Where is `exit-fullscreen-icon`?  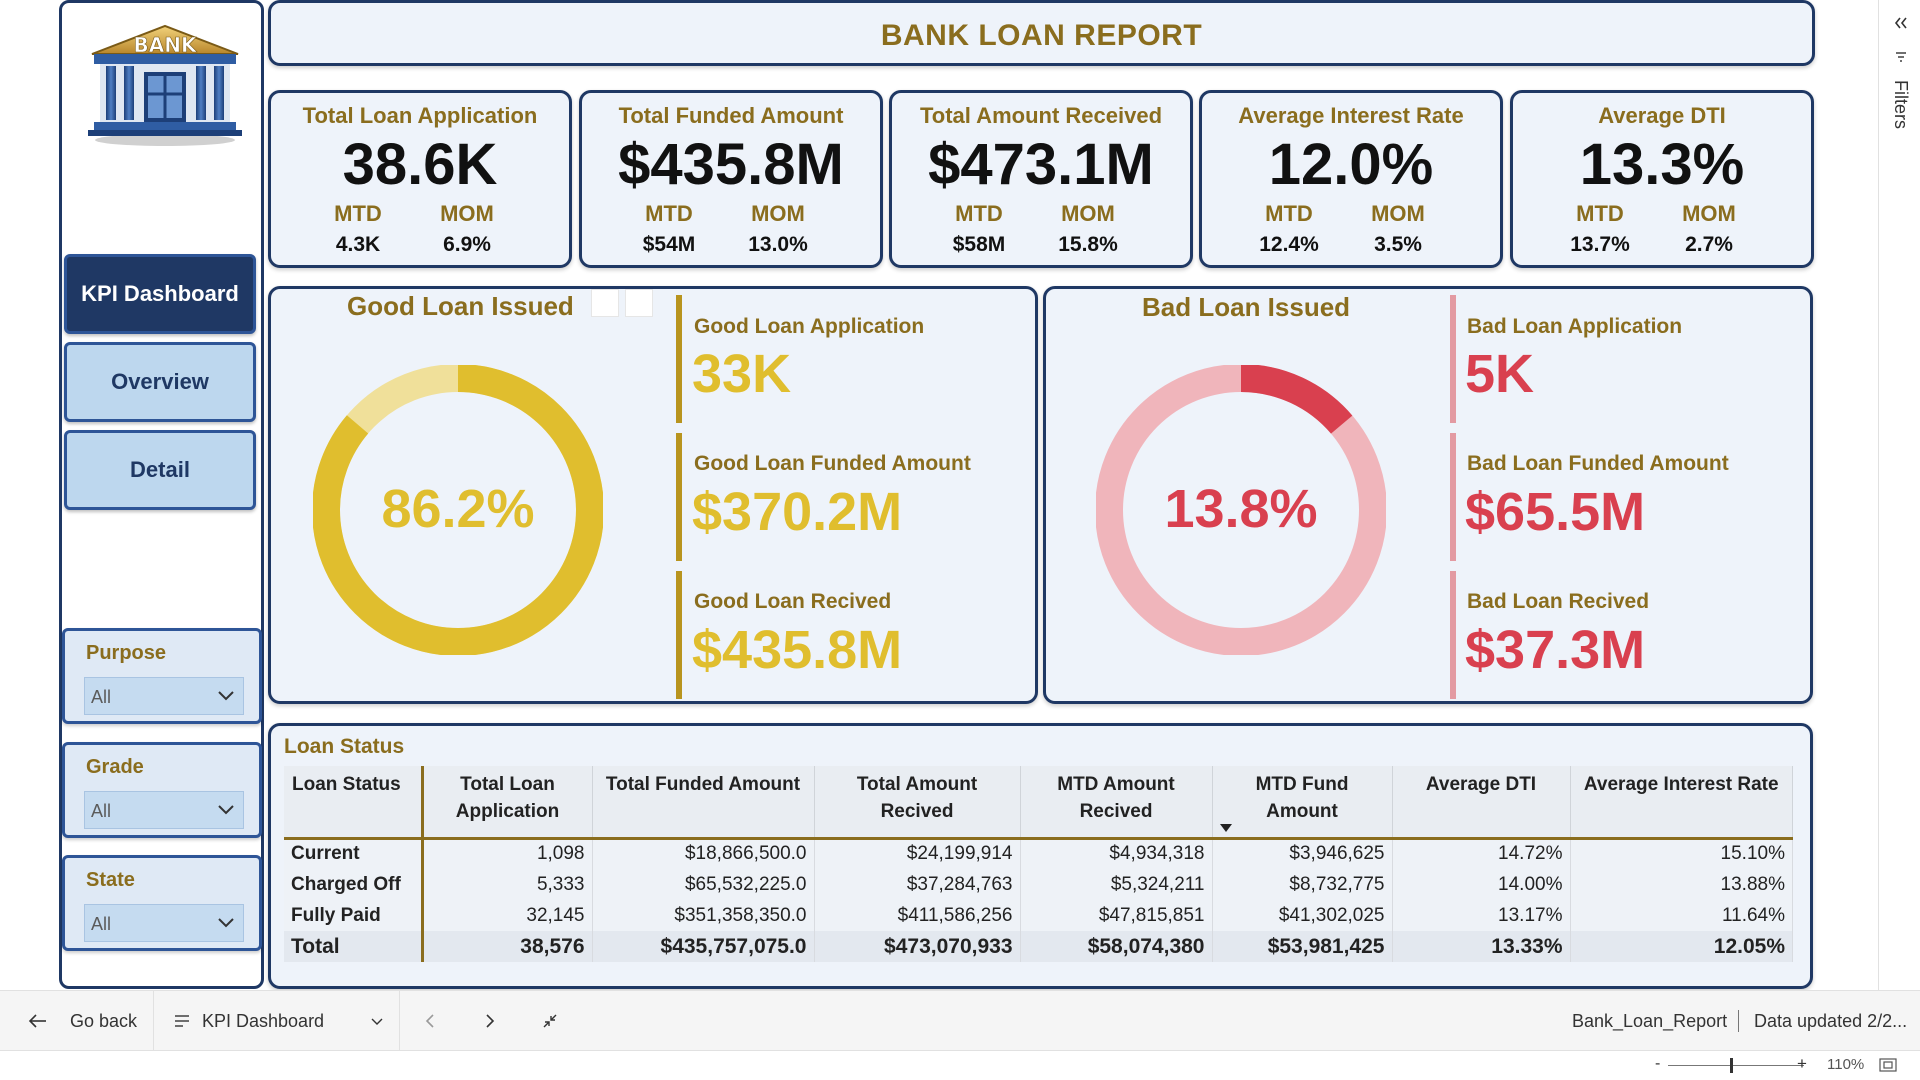 exit-fullscreen-icon is located at coordinates (550, 1021).